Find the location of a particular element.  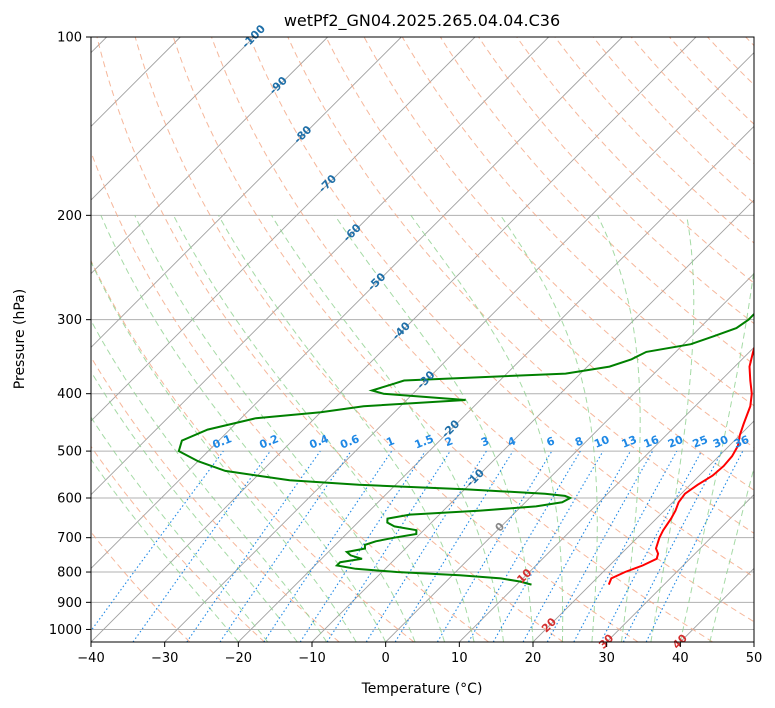

mixing-ratio-label: 10 is located at coordinates (601, 442).